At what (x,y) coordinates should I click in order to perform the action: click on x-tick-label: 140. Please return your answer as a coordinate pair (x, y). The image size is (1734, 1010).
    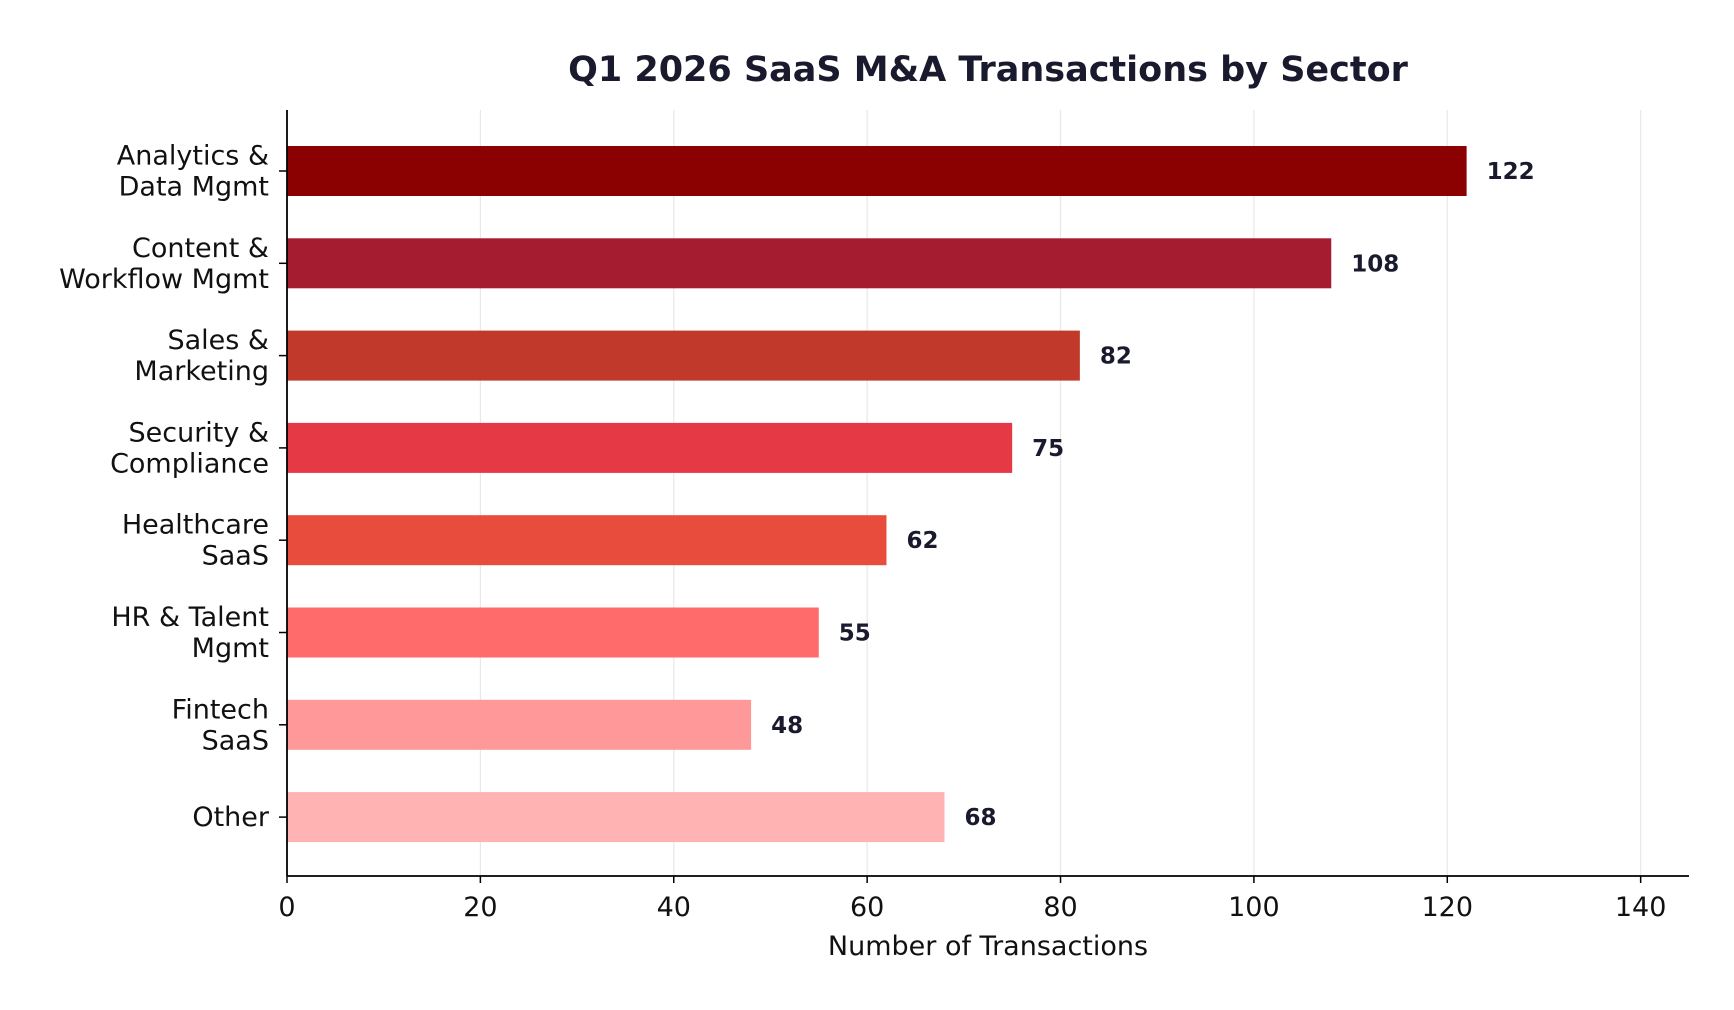
    Looking at the image, I should click on (1641, 907).